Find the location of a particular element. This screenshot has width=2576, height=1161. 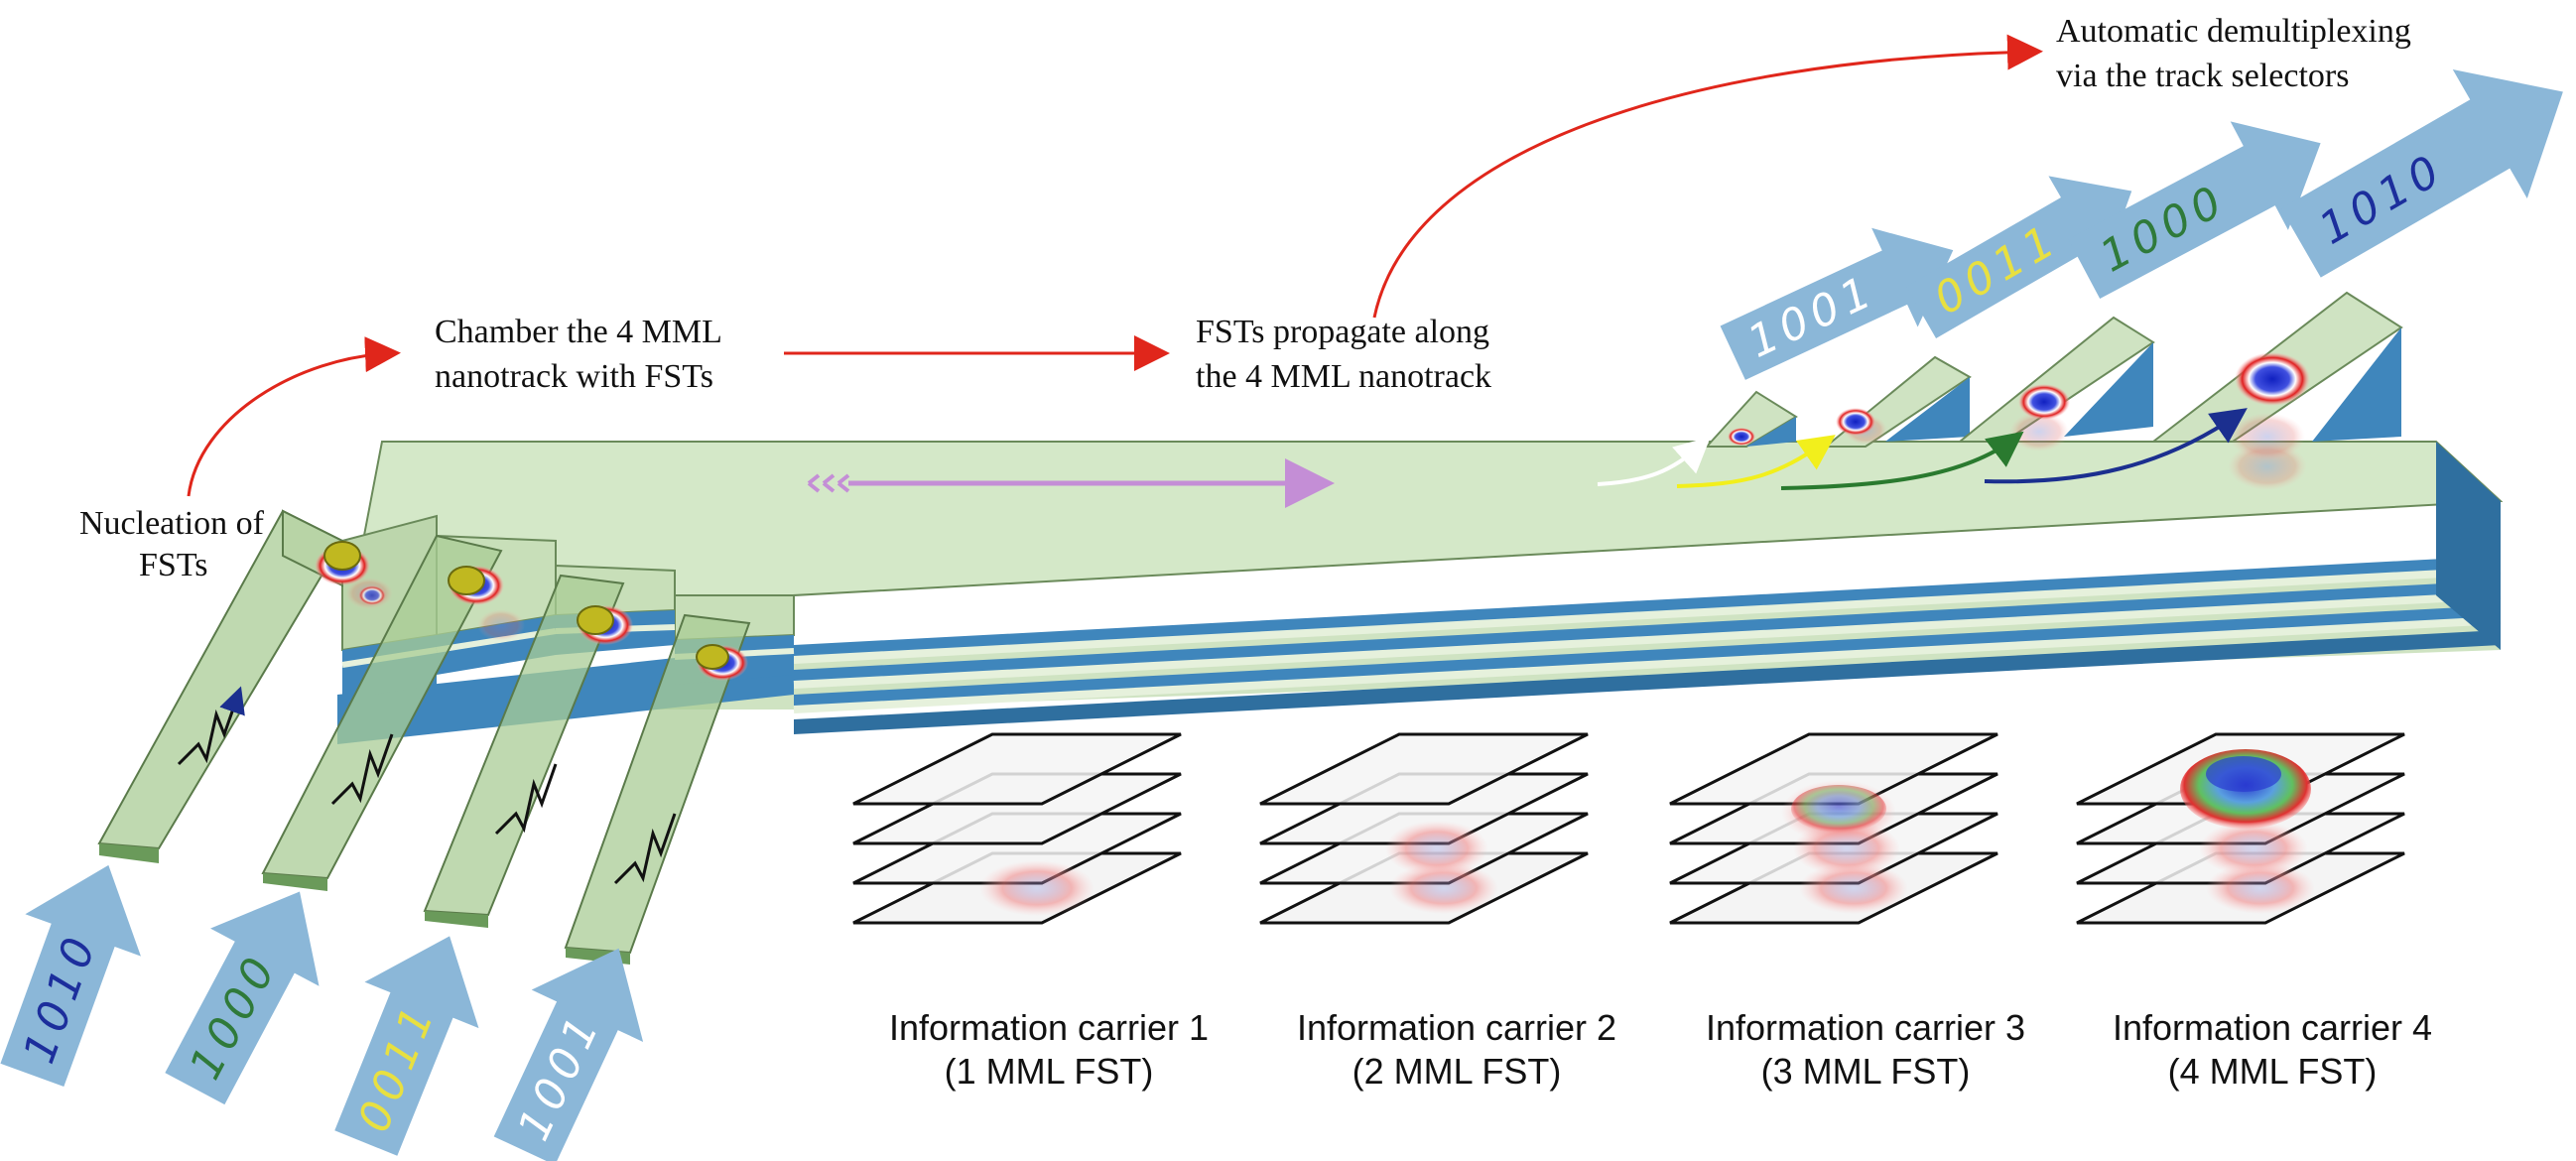

output-bits-1: 1001 is located at coordinates (1812, 316).